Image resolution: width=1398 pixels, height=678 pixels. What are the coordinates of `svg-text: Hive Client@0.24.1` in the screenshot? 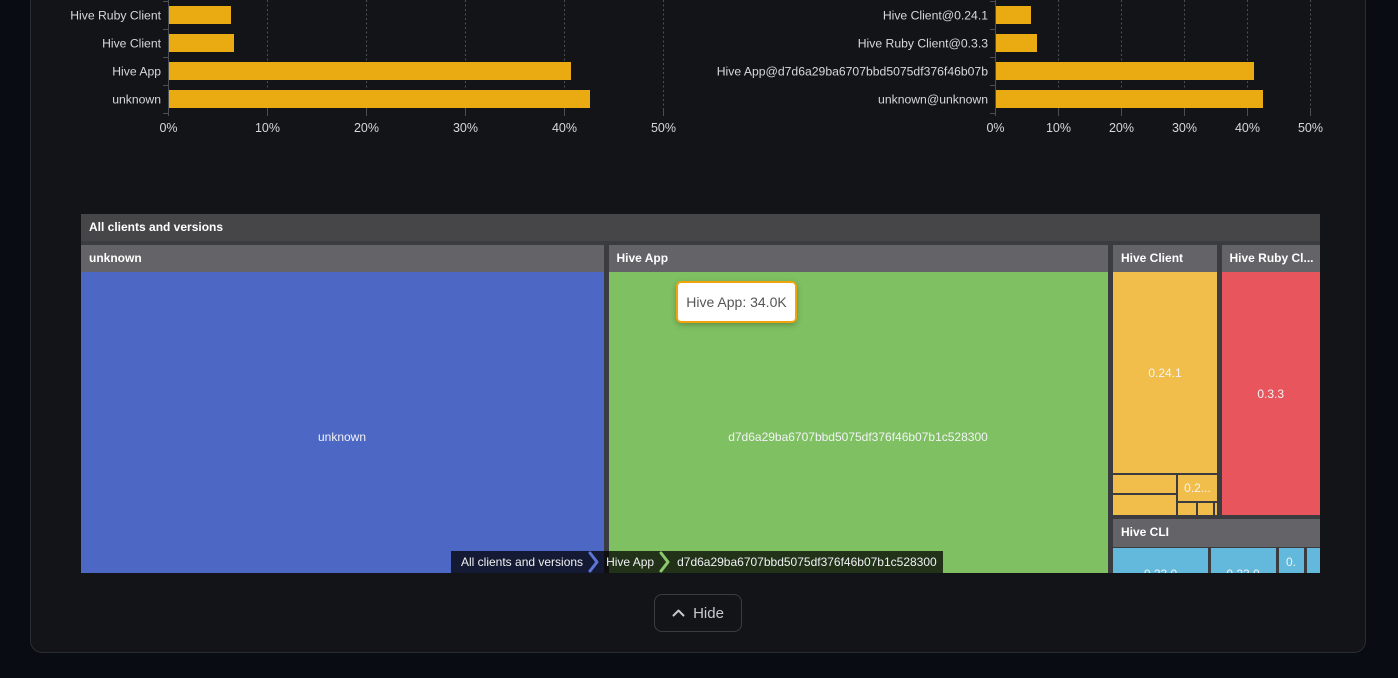 It's located at (935, 16).